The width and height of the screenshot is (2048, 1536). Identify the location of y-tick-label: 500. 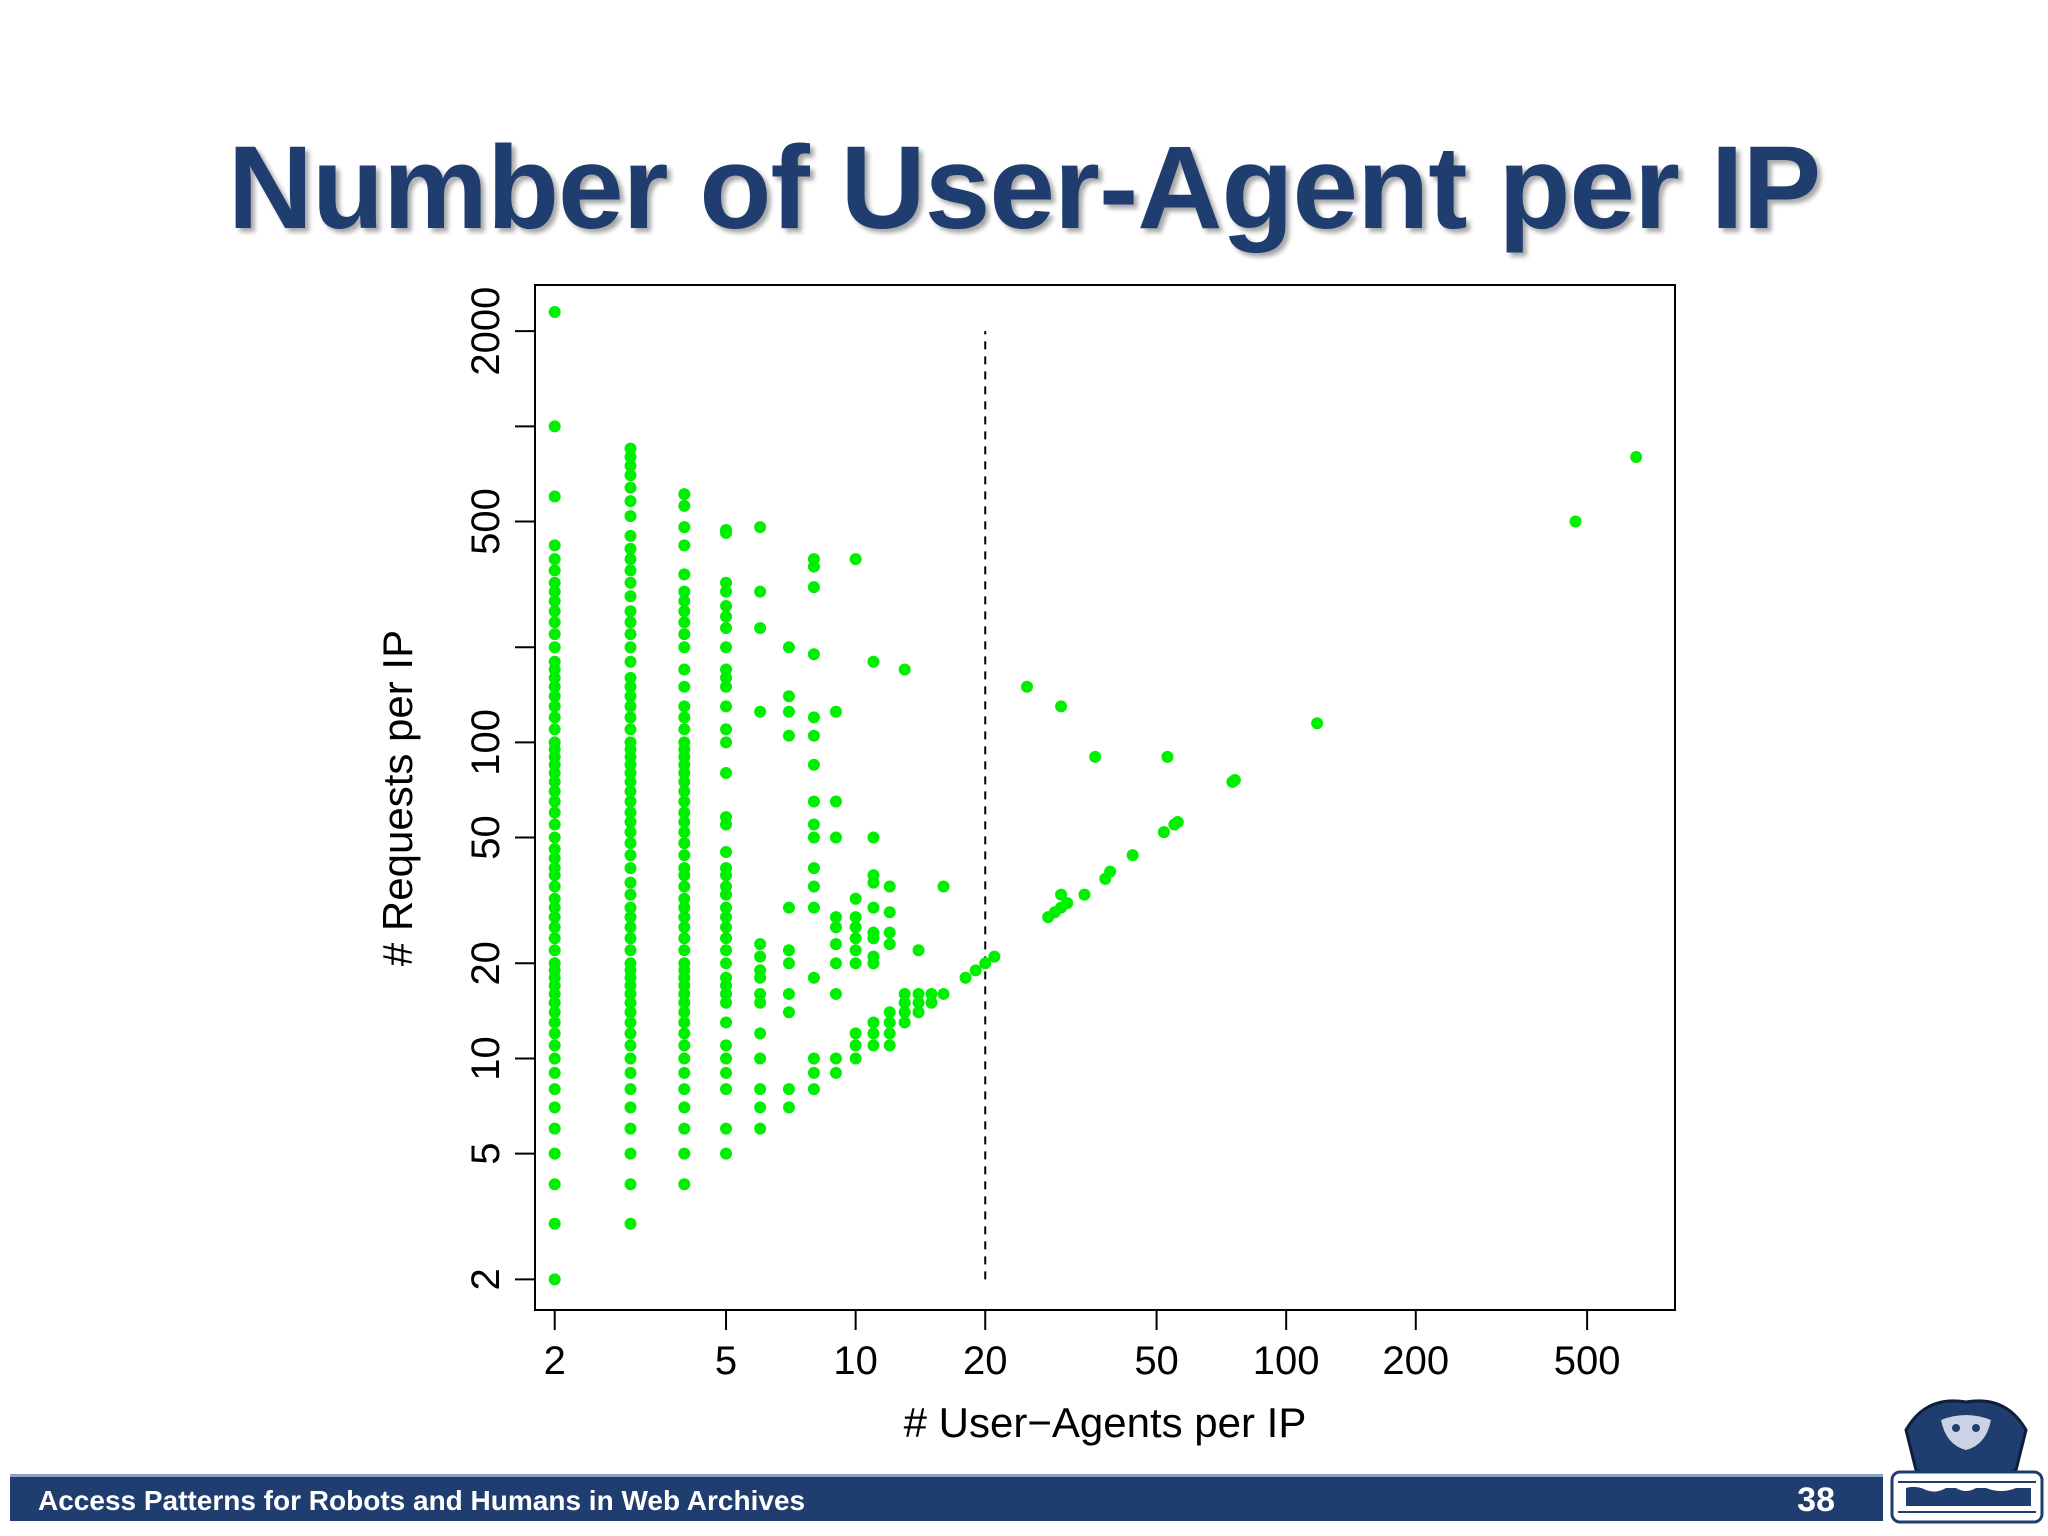
(486, 521).